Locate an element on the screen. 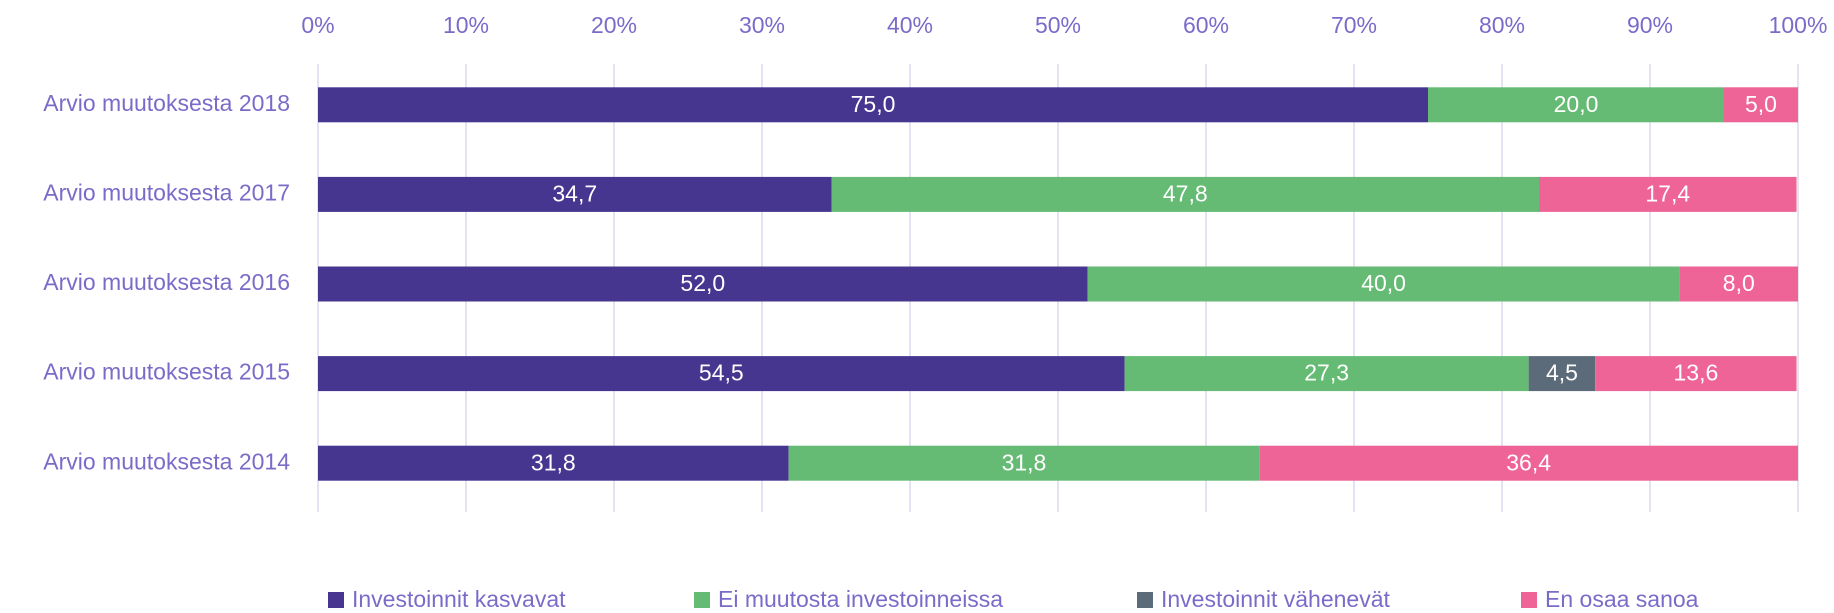  data-label: 54,5 is located at coordinates (721, 373).